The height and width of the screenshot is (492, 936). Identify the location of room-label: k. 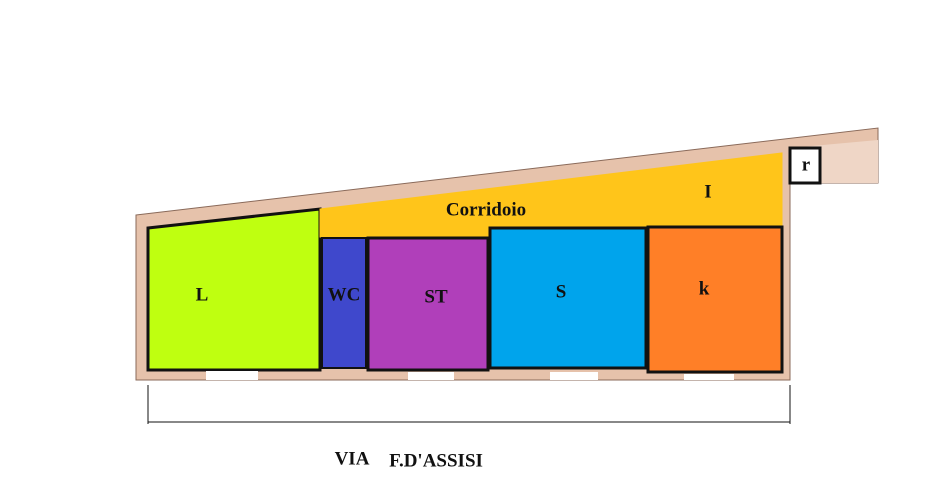
(704, 288).